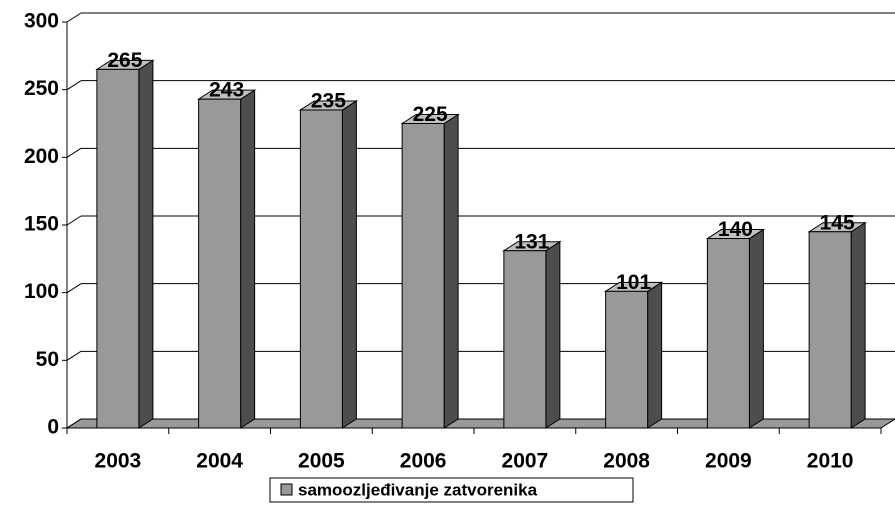 This screenshot has width=895, height=530. Describe the element at coordinates (430, 114) in the screenshot. I see `value-label: 225` at that location.